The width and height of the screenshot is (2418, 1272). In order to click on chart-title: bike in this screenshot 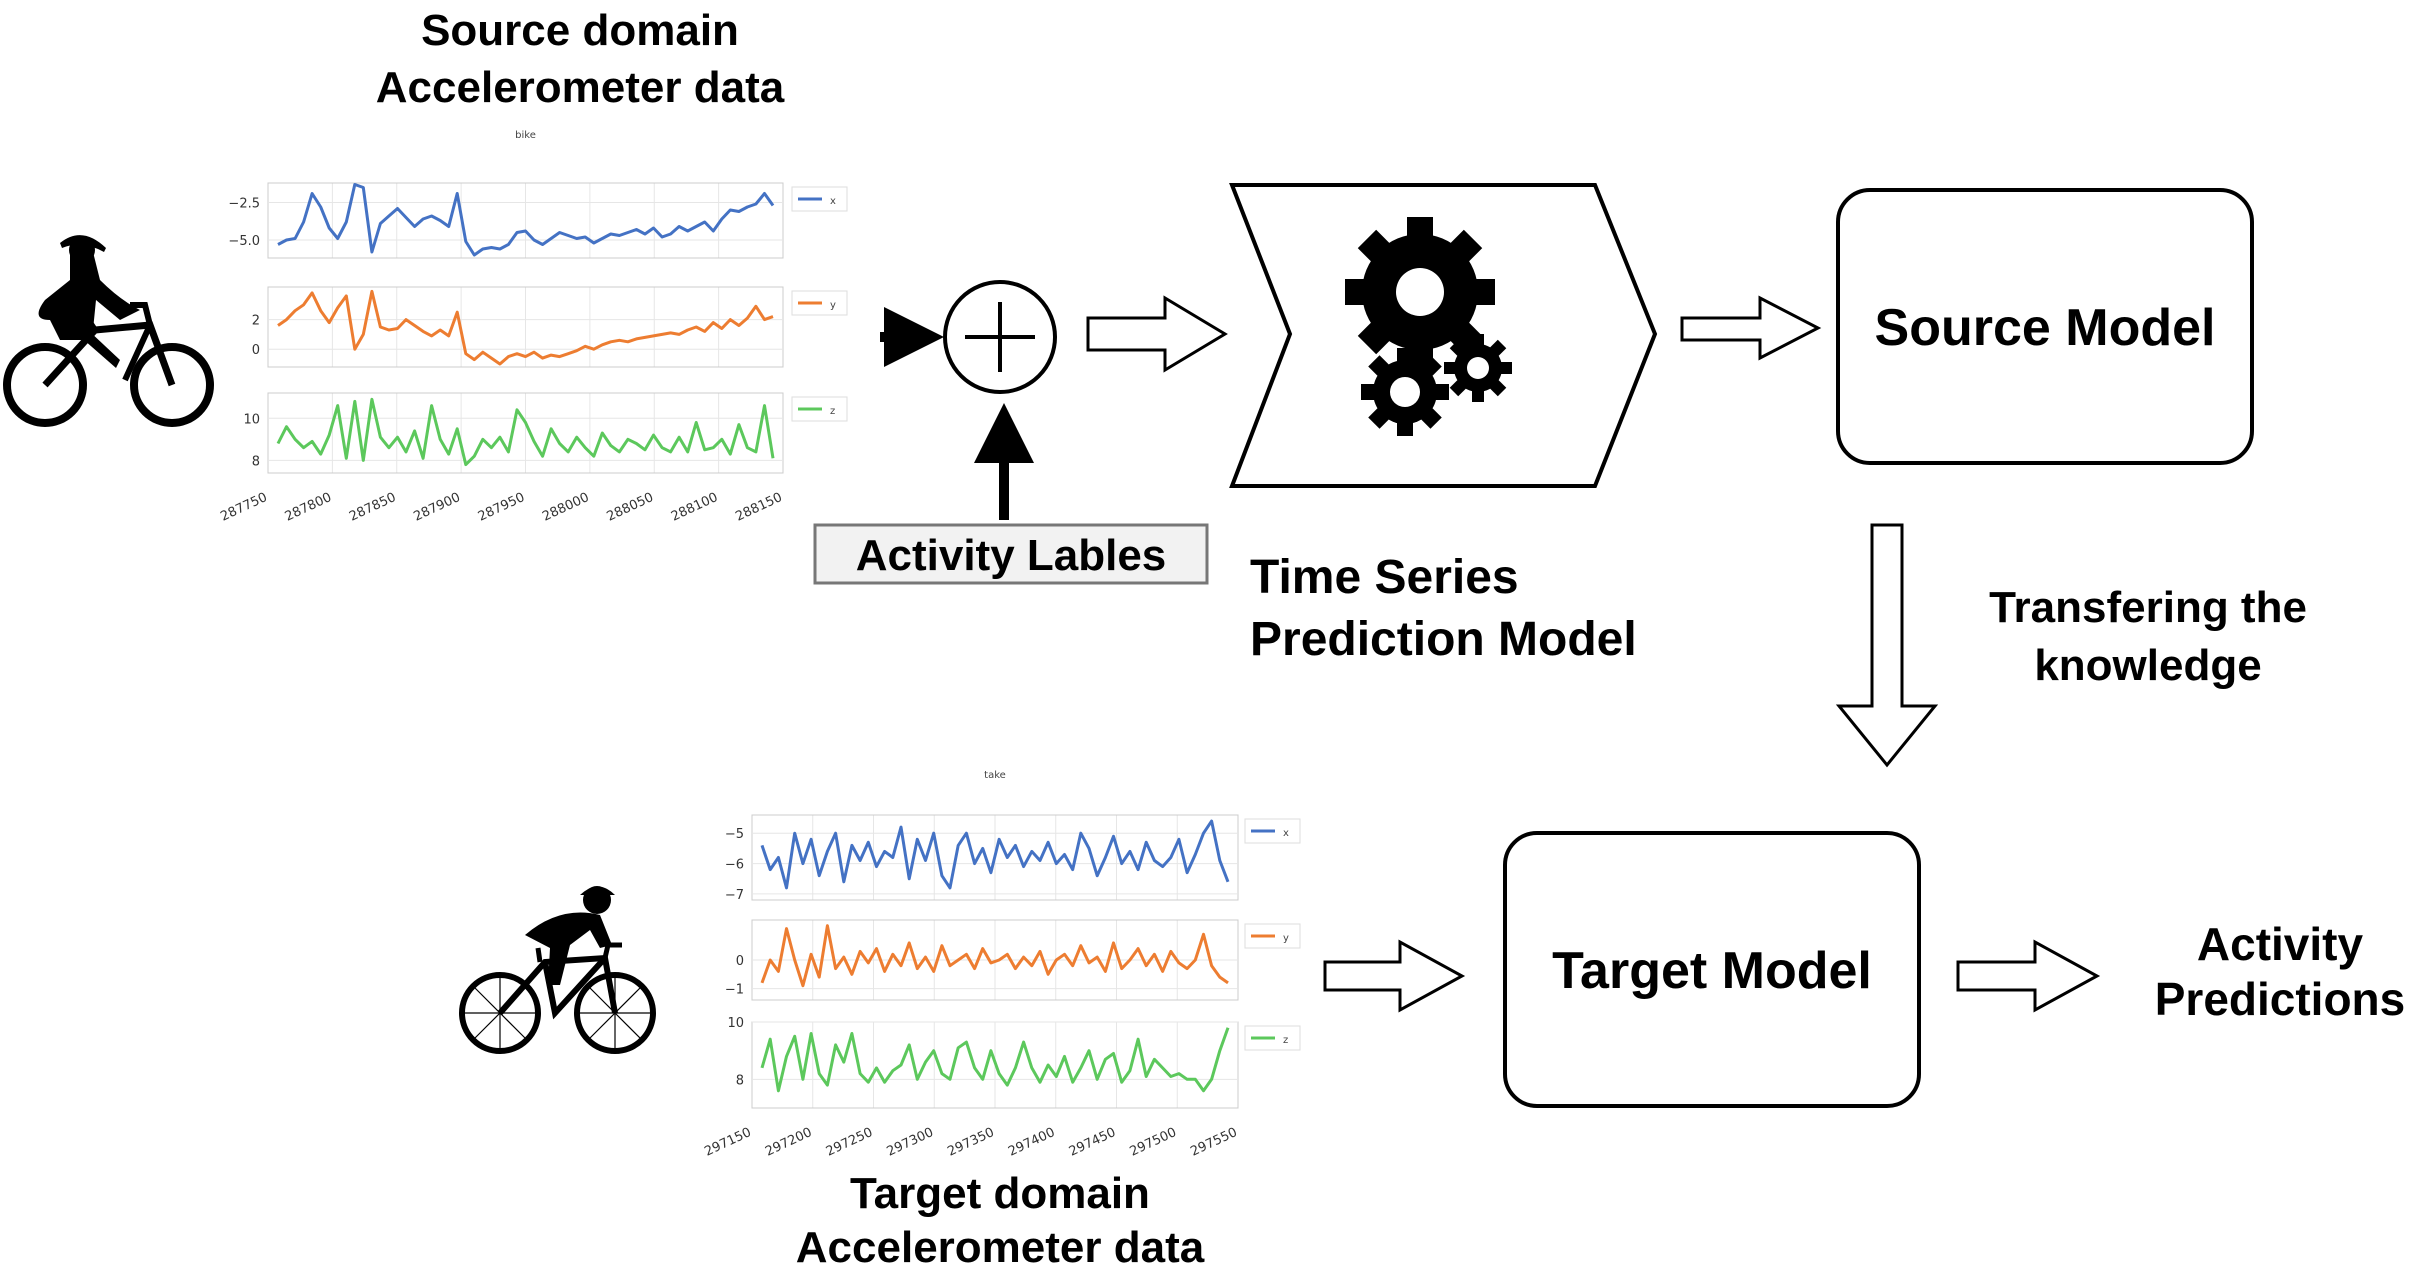, I will do `click(525, 135)`.